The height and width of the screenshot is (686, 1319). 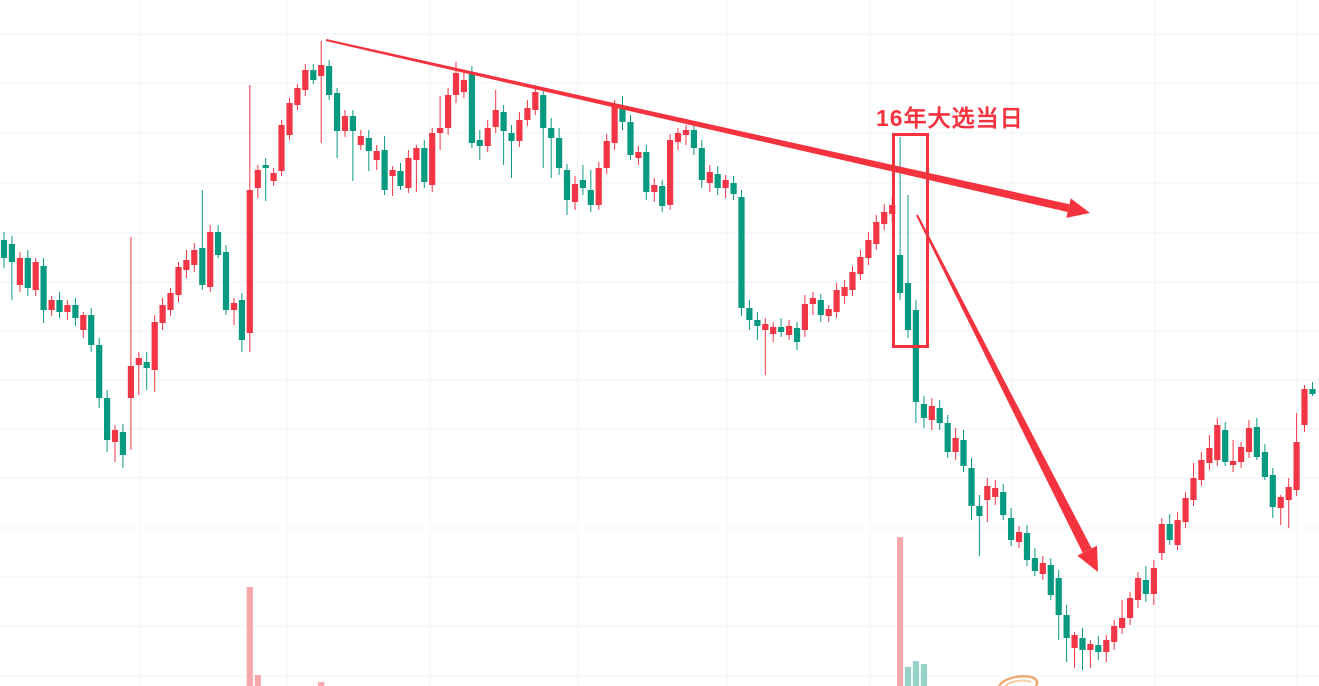 I want to click on drop-arrow, so click(x=1004, y=383).